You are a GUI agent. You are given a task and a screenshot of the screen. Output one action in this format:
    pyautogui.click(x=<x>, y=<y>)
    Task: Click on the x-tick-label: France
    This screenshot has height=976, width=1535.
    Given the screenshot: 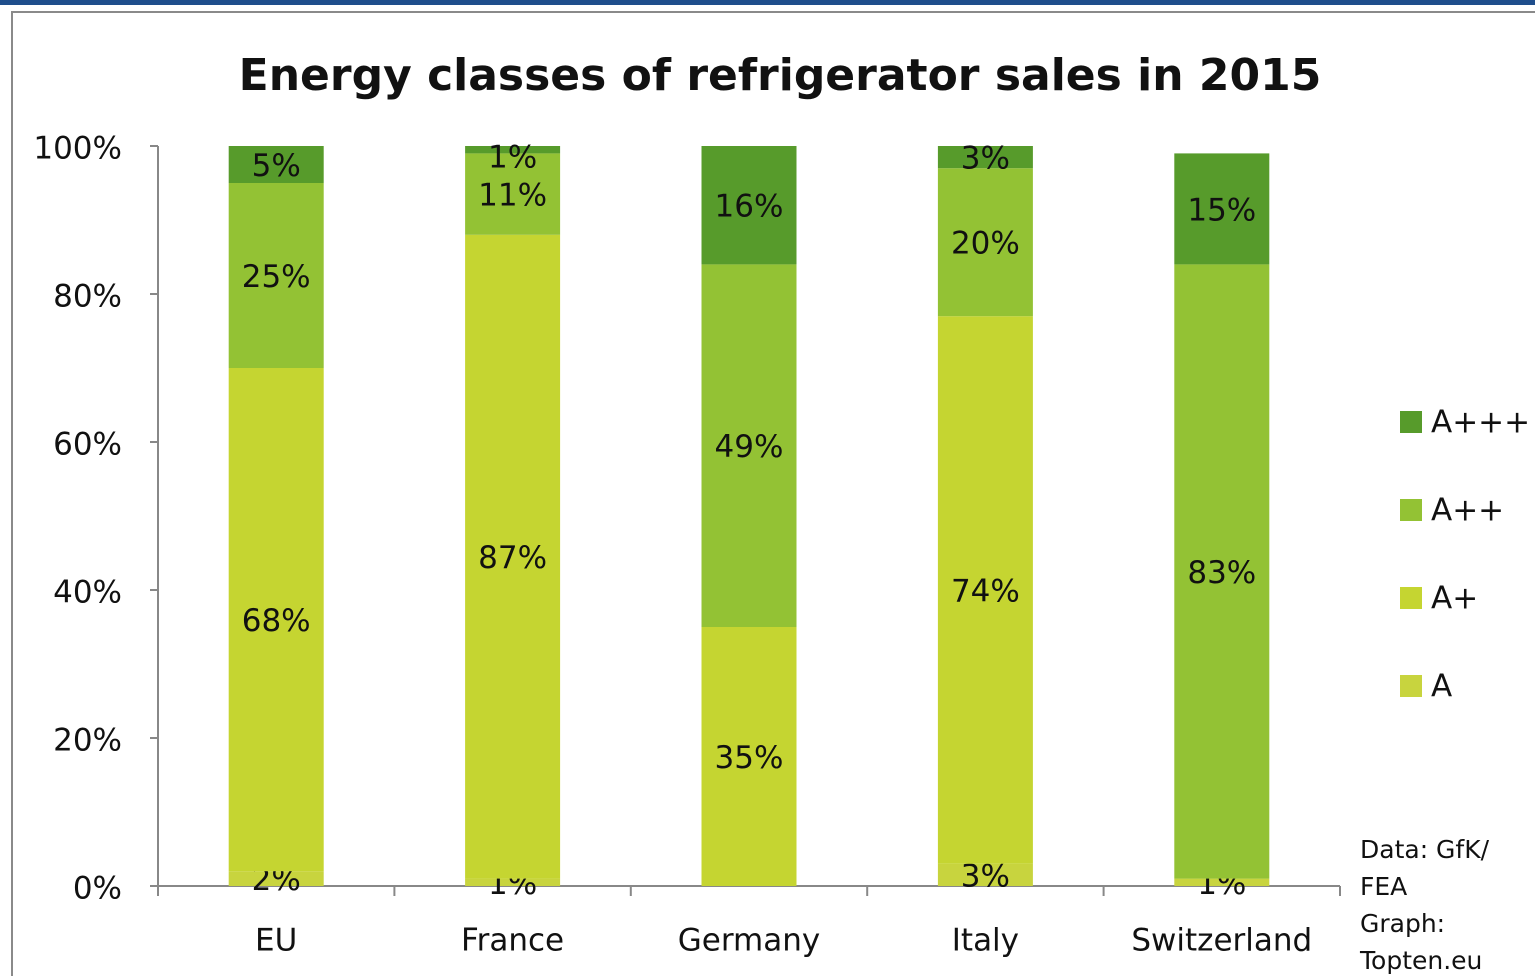 What is the action you would take?
    pyautogui.click(x=512, y=941)
    